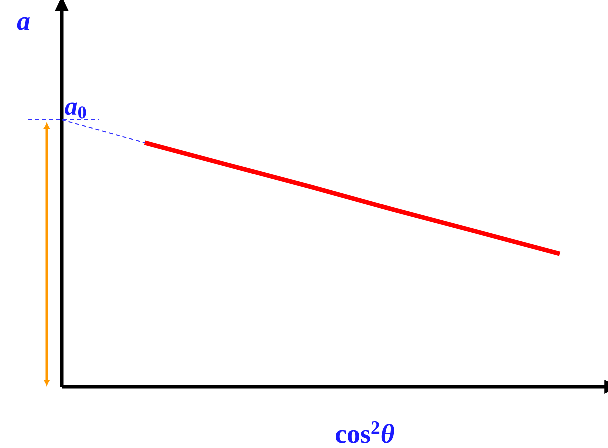  I want to click on annotation: a$_{0}$, so click(75, 110).